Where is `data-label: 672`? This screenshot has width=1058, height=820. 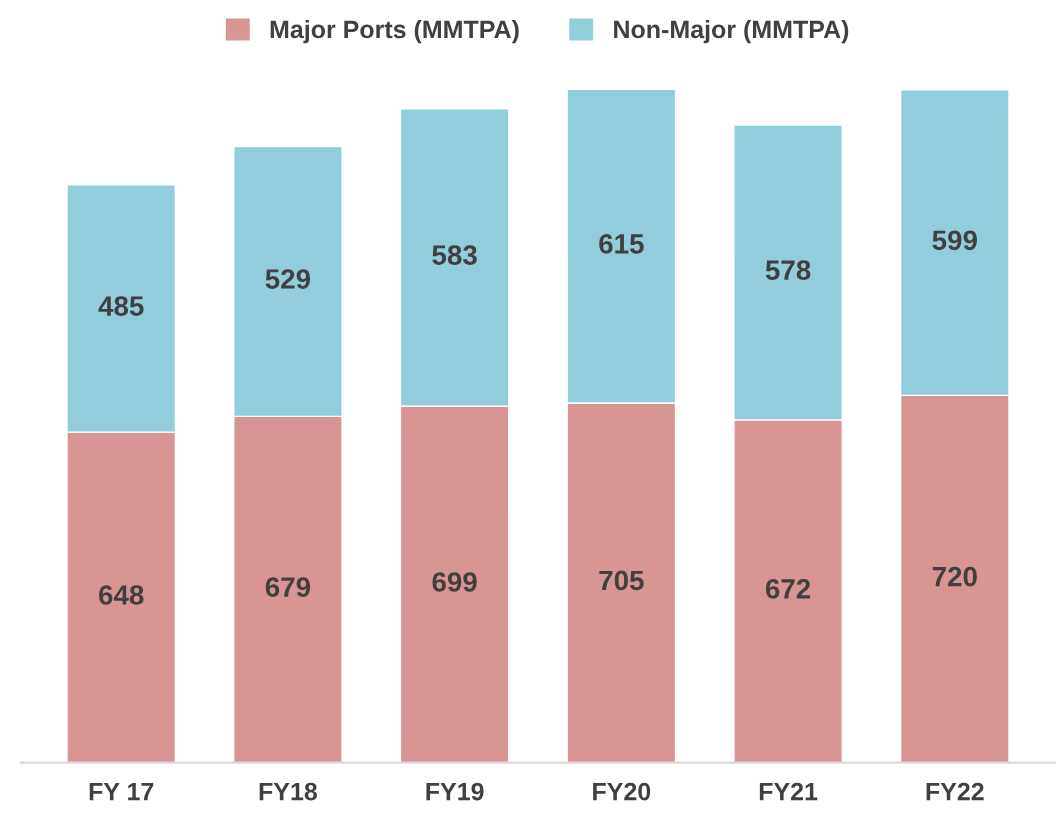
data-label: 672 is located at coordinates (788, 589).